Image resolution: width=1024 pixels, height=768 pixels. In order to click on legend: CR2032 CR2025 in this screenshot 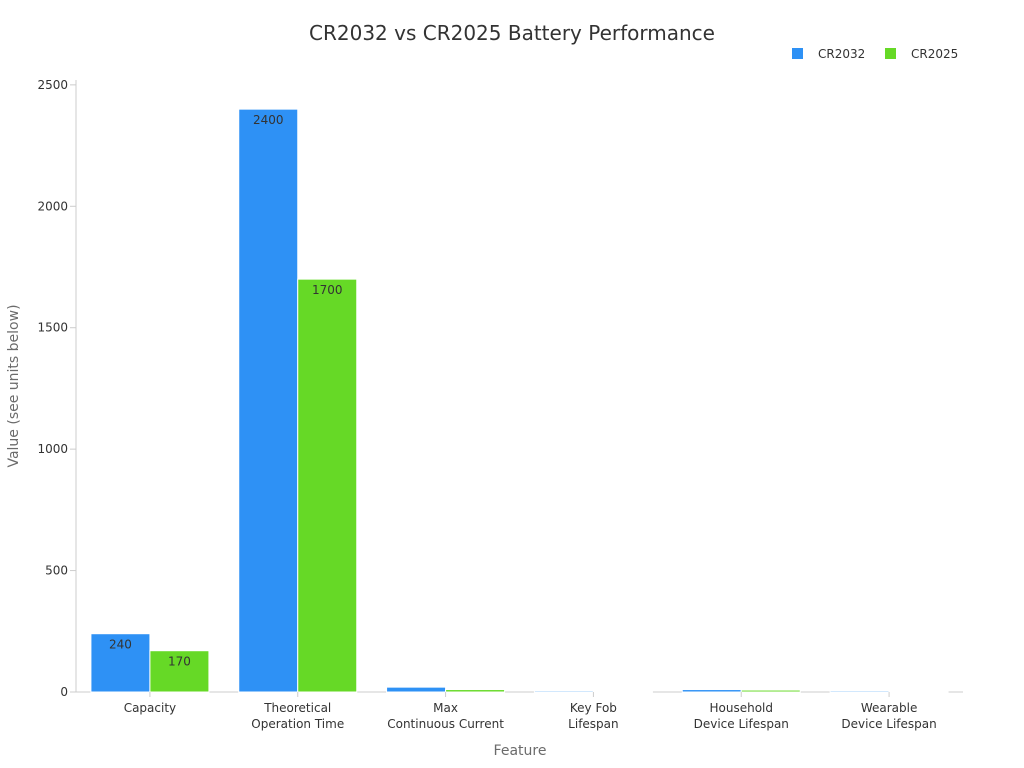, I will do `click(875, 54)`.